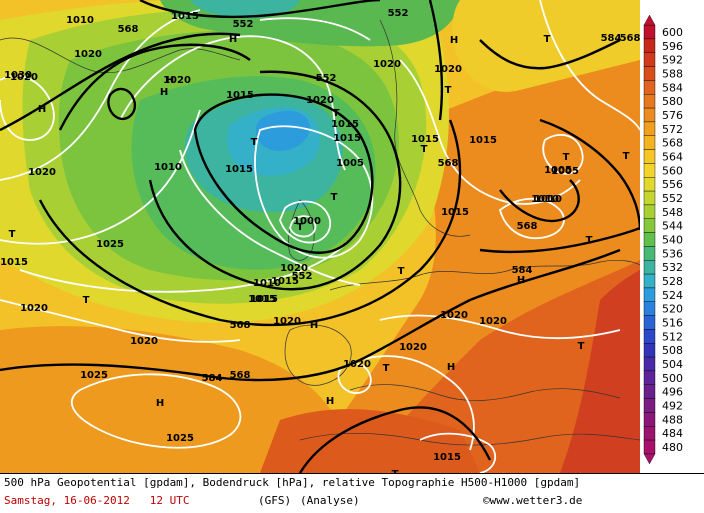 Image resolution: width=704 pixels, height=513 pixels. I want to click on color-scale-label: 540, so click(672, 240).